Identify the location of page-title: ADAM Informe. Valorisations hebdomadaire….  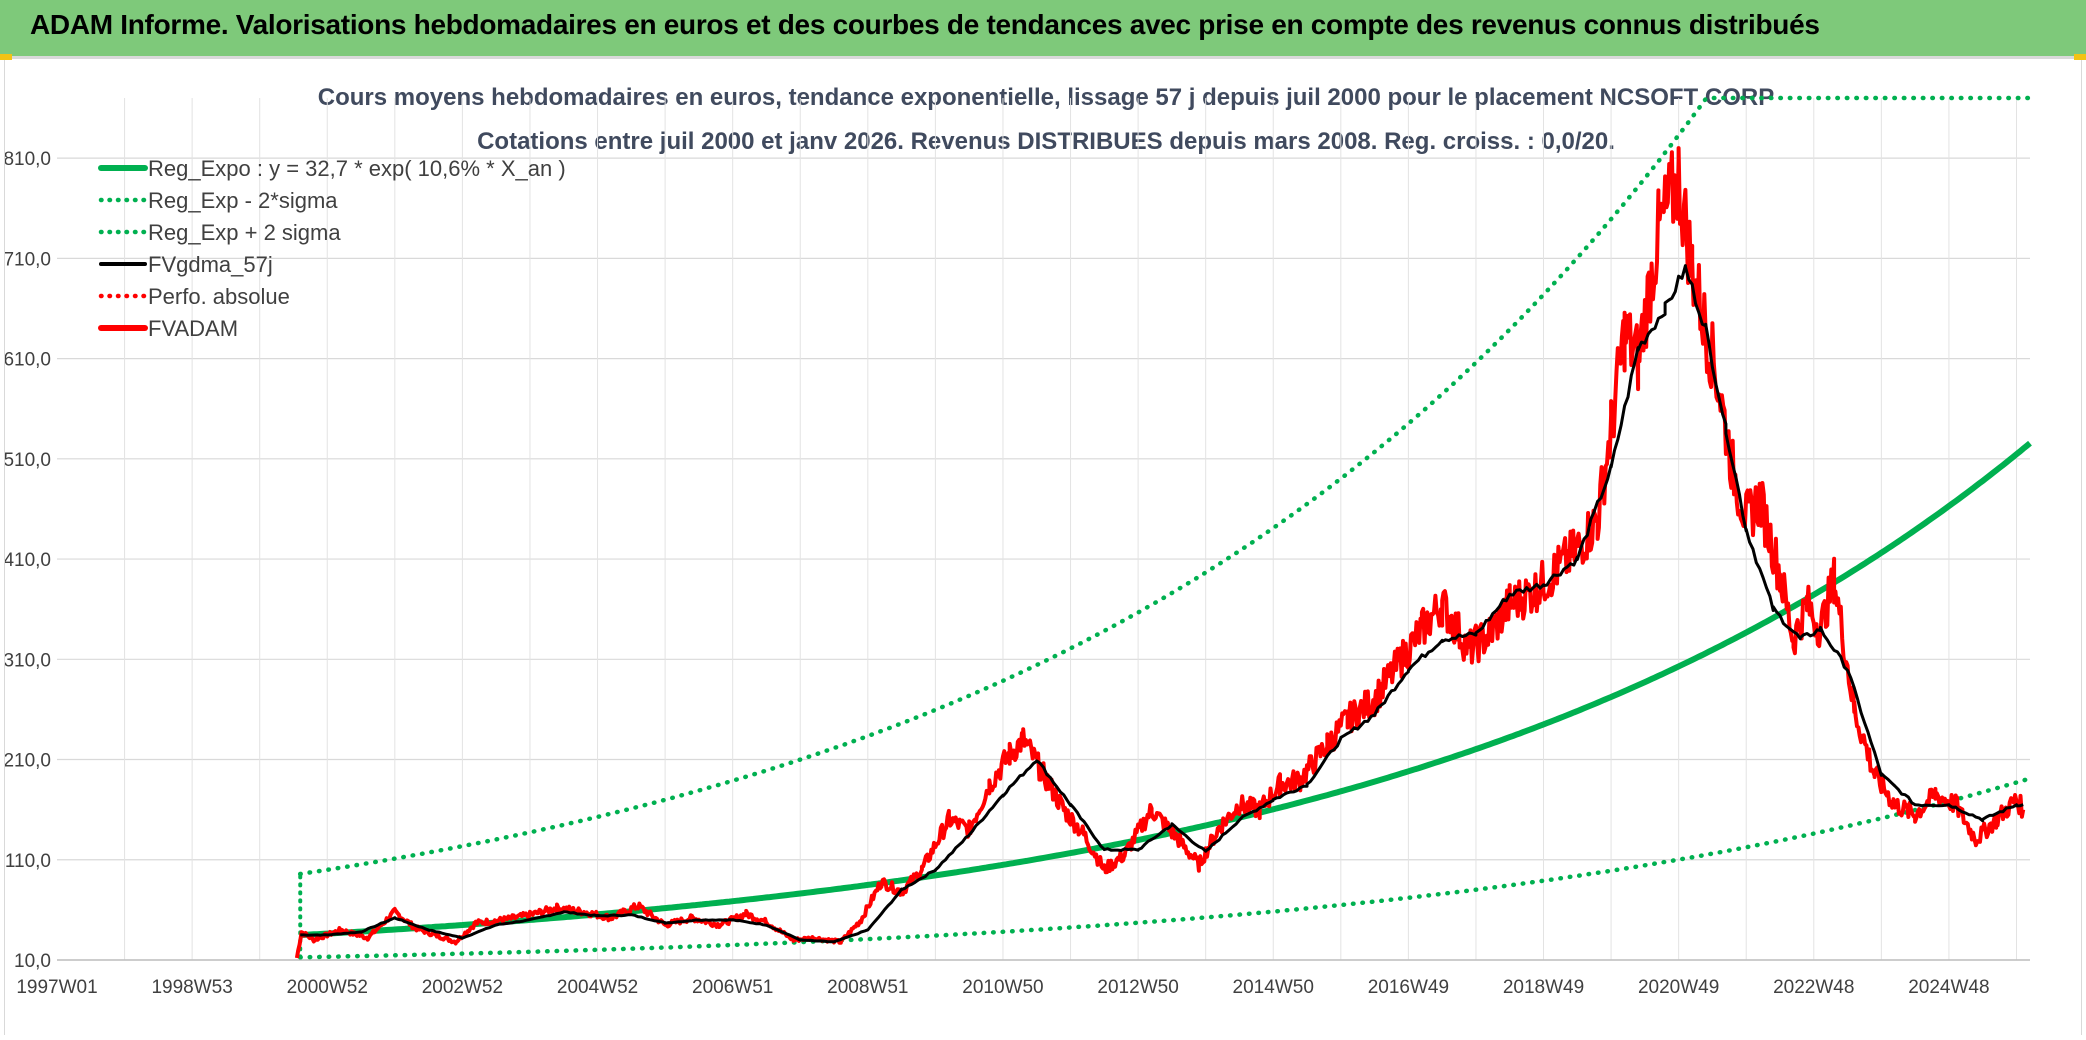
(925, 24).